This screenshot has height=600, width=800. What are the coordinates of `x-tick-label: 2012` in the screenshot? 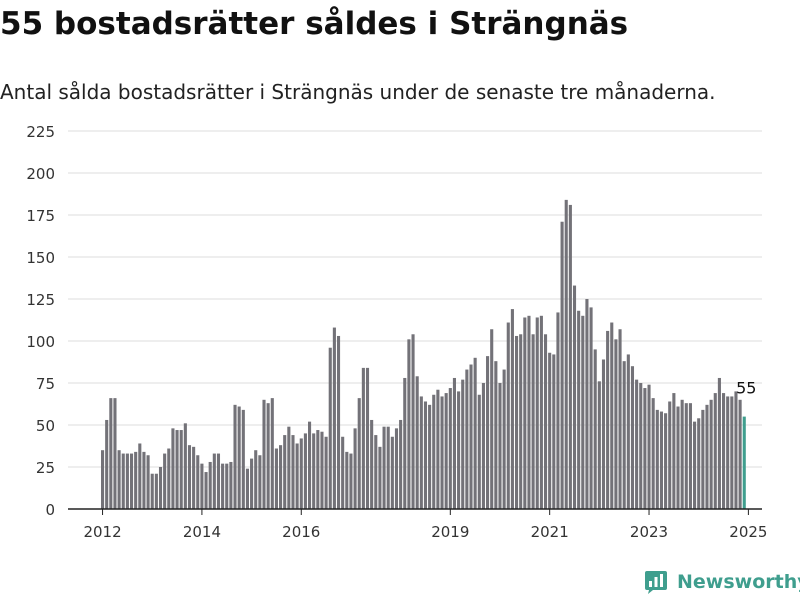 It's located at (102, 532).